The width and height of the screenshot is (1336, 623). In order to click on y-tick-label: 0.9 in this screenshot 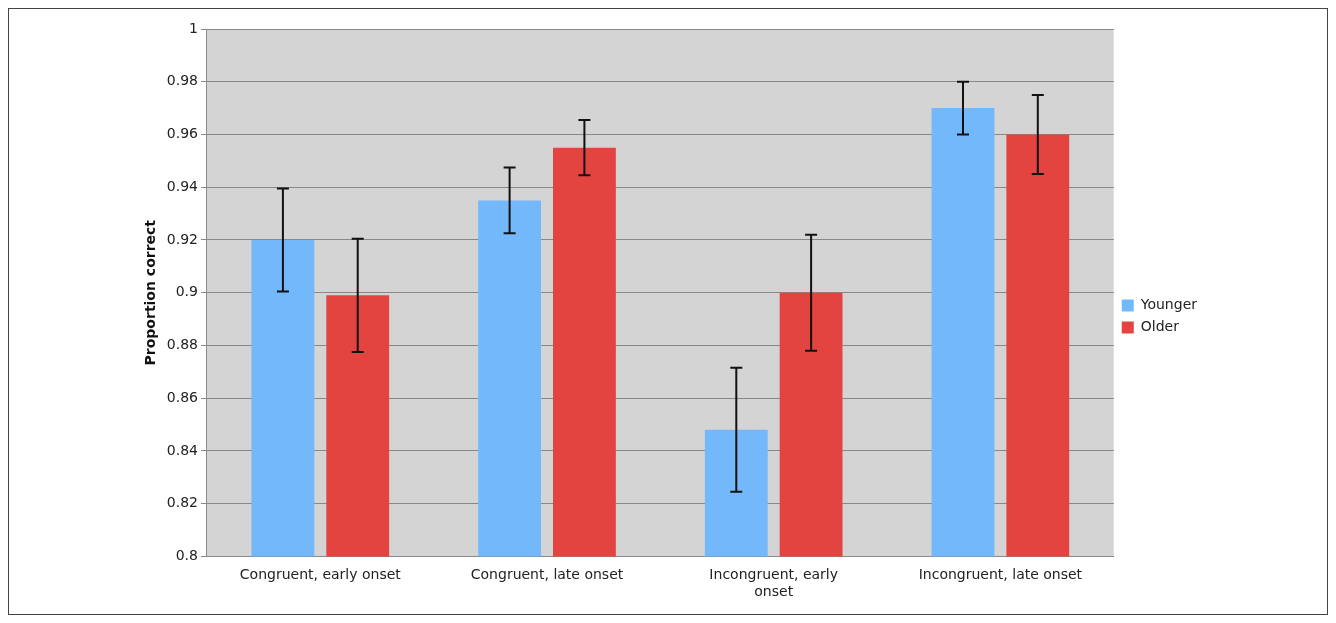, I will do `click(186, 291)`.